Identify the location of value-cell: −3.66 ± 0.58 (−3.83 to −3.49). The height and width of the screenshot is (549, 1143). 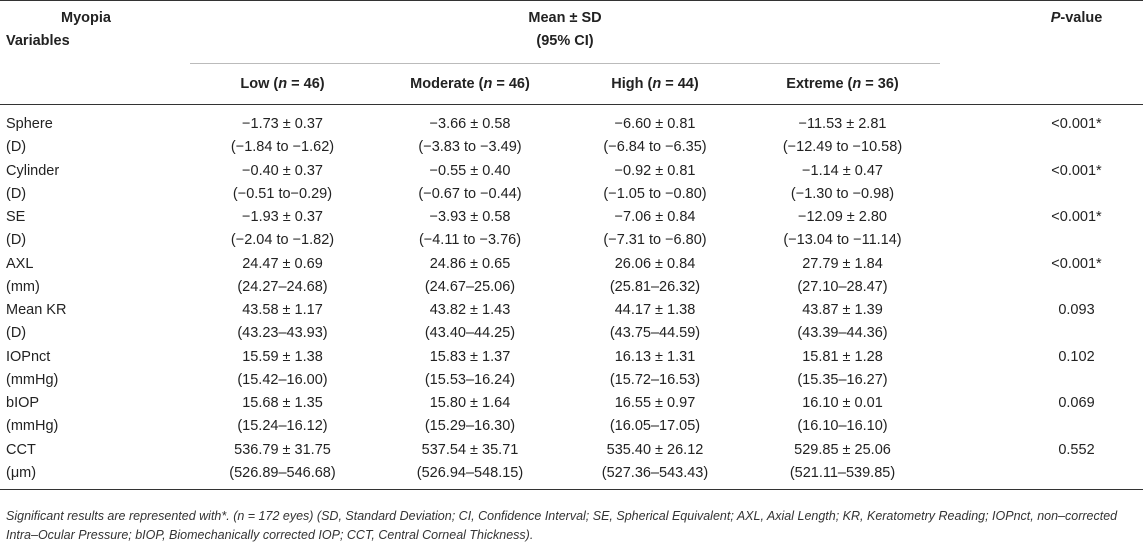
(470, 132).